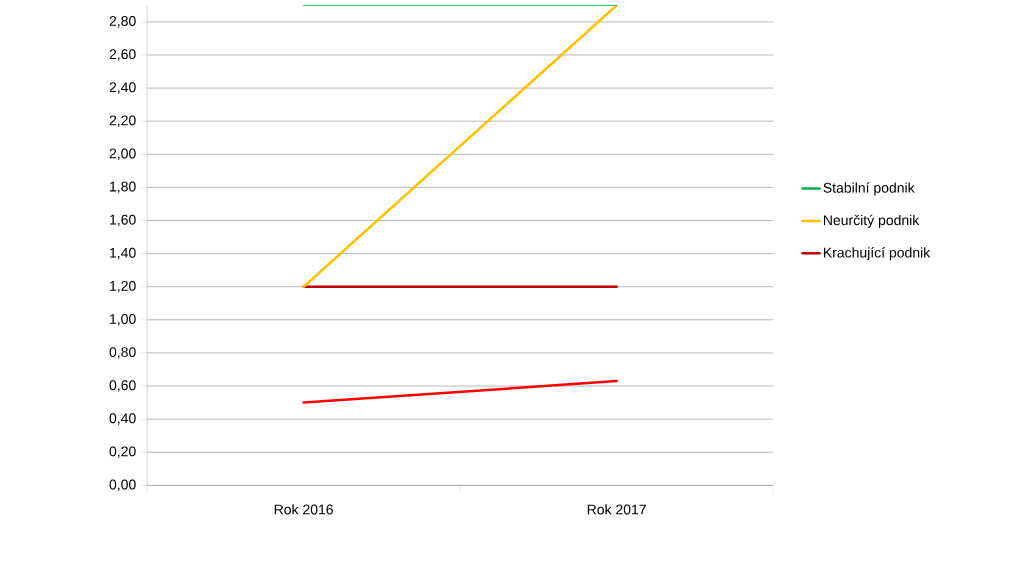 The image size is (1023, 583). I want to click on y-tick-label: 1,80, so click(123, 187).